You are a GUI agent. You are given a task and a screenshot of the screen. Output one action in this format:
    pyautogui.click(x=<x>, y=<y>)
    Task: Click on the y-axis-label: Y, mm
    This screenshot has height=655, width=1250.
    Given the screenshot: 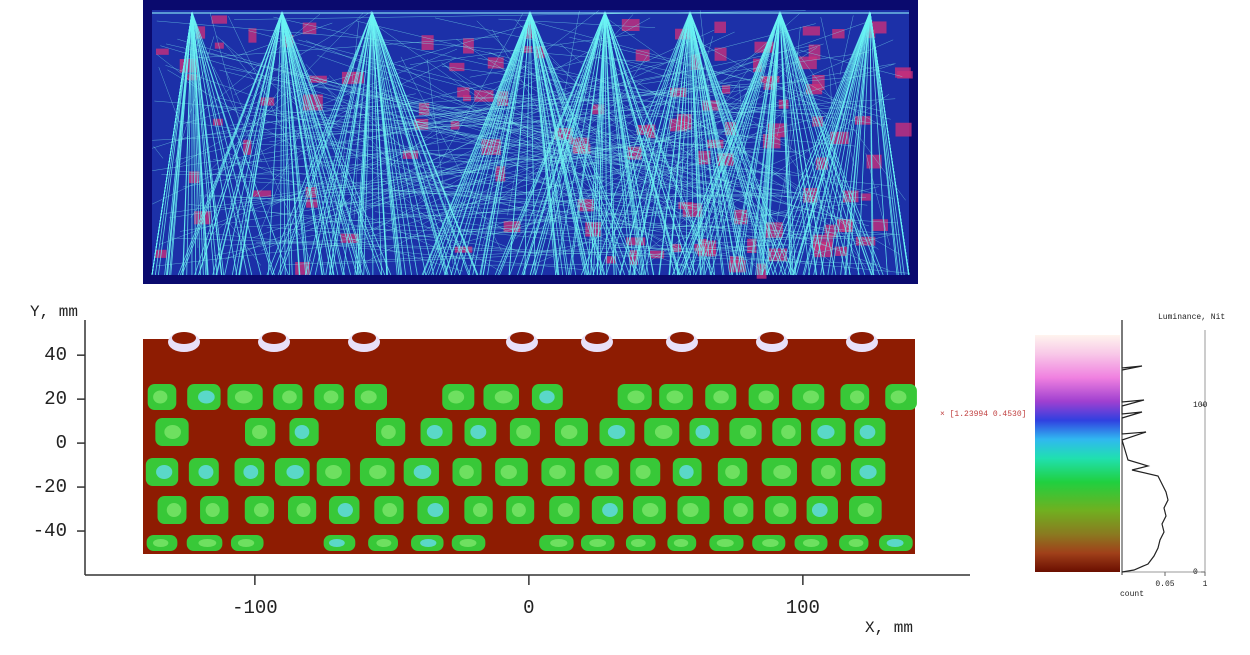 What is the action you would take?
    pyautogui.click(x=54, y=312)
    